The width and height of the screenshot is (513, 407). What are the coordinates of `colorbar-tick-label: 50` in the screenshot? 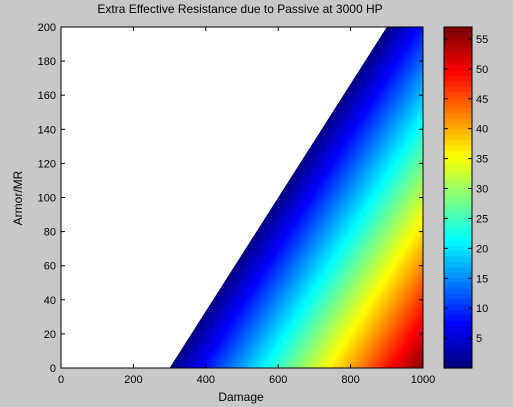 It's located at (482, 70).